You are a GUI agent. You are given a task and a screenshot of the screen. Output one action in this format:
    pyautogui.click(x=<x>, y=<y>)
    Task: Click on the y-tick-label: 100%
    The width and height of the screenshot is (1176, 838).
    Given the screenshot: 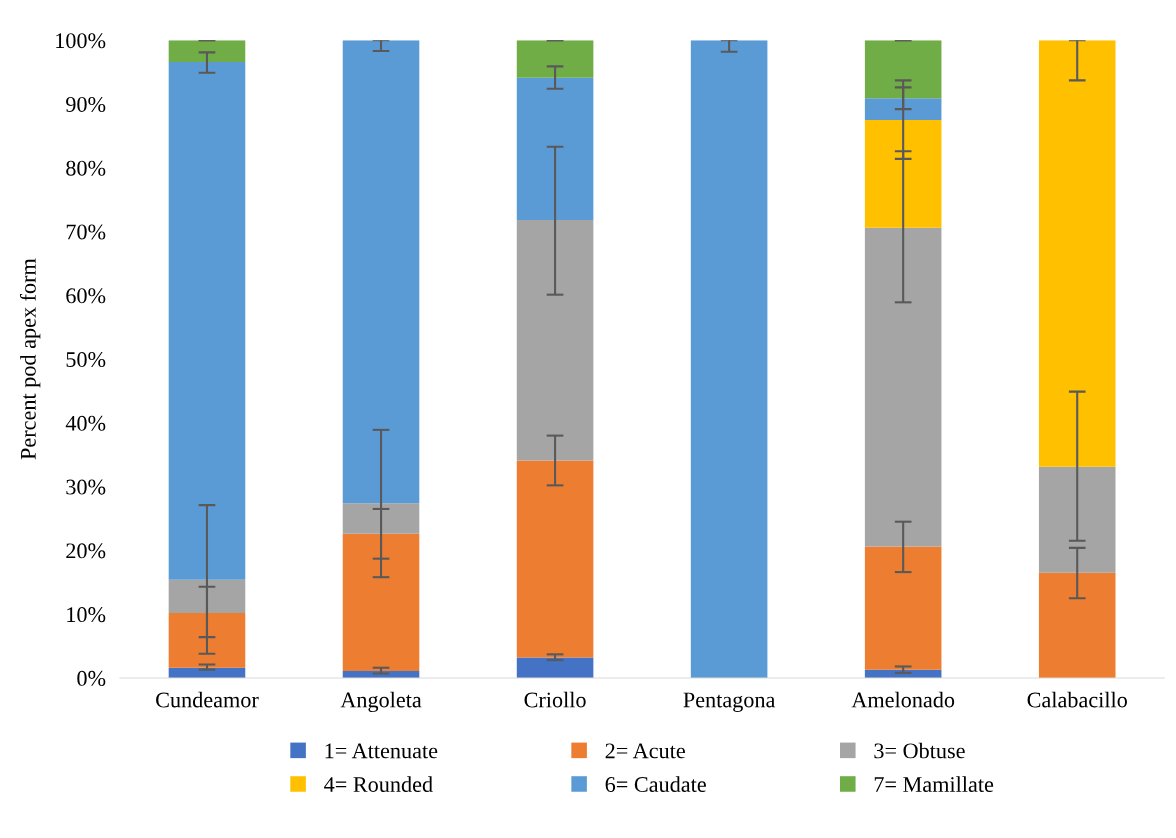 What is the action you would take?
    pyautogui.click(x=81, y=41)
    